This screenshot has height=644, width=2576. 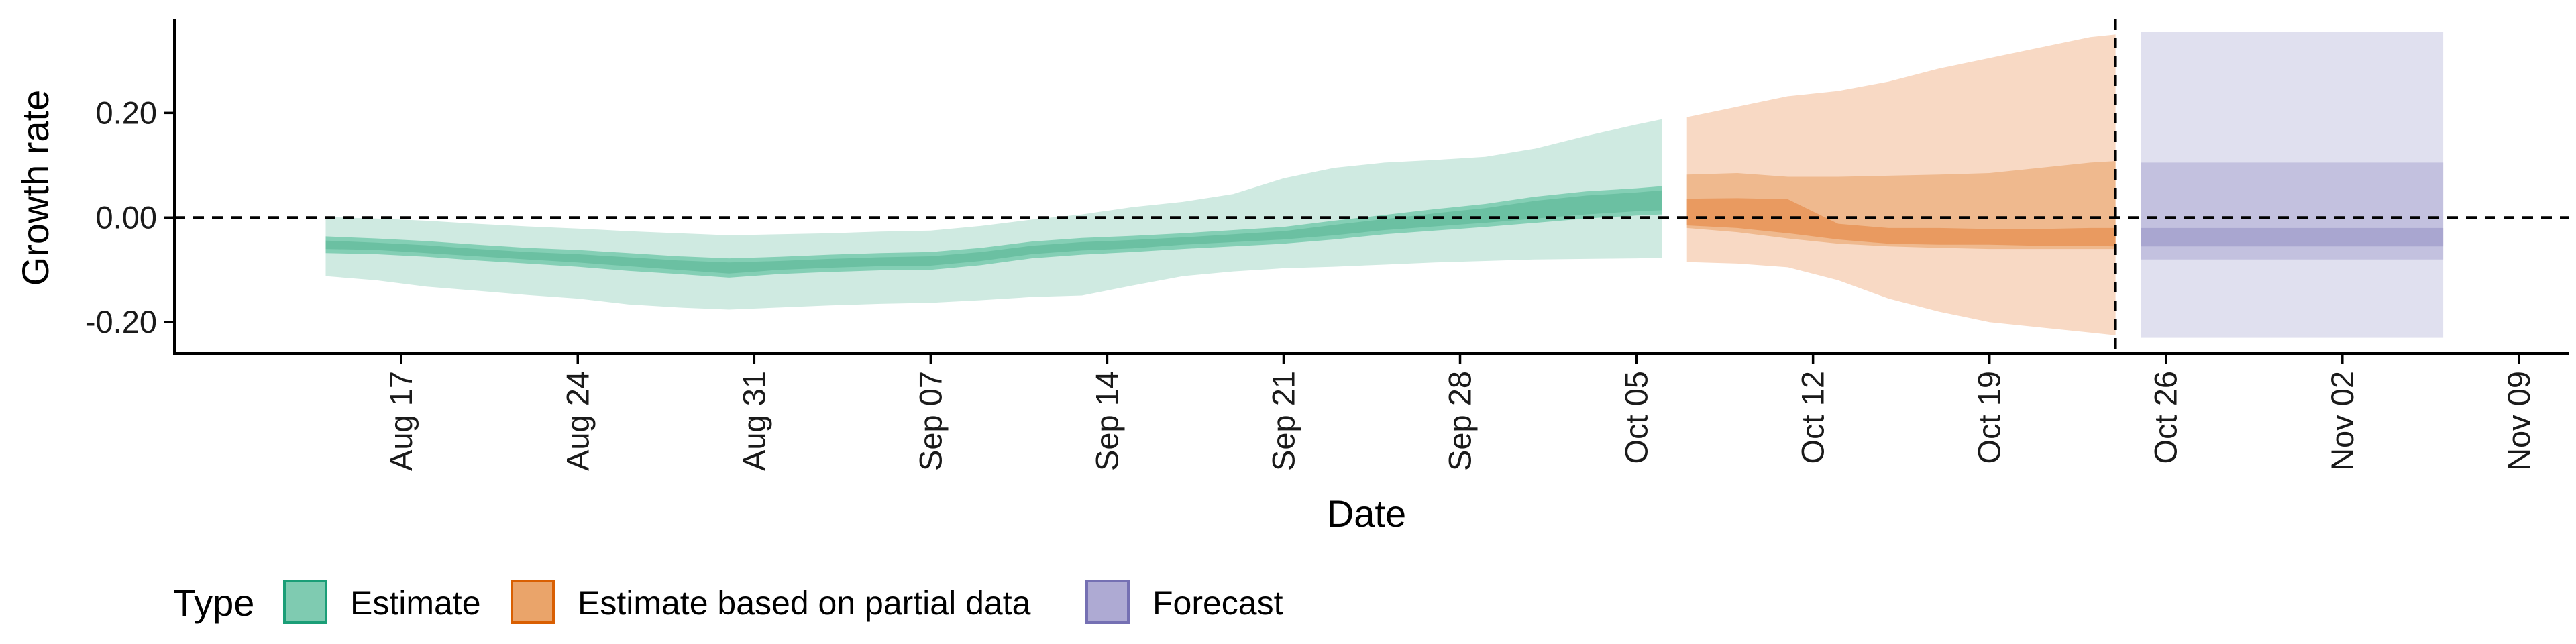 I want to click on y-tick-label: 0.00, so click(x=126, y=217).